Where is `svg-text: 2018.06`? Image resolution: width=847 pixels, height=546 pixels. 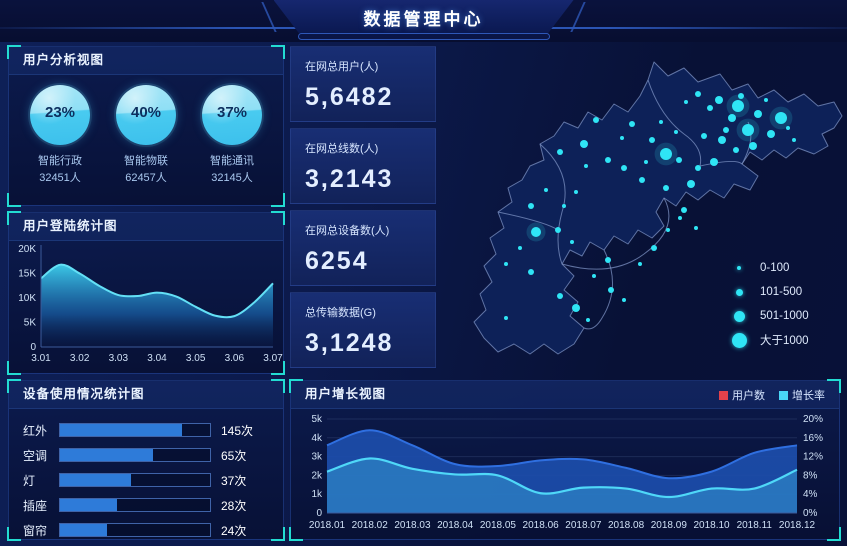
svg-text: 2018.06 is located at coordinates (541, 525).